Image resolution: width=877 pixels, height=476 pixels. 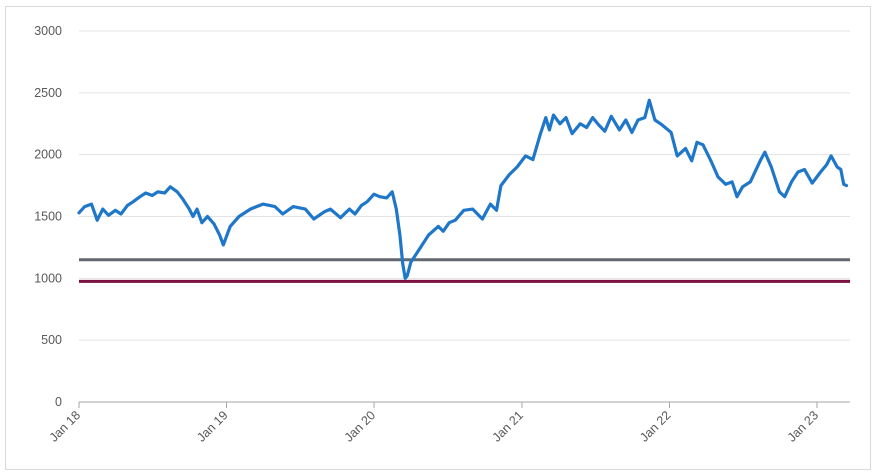 What do you see at coordinates (508, 426) in the screenshot?
I see `x-tick-label-3: Jan 21` at bounding box center [508, 426].